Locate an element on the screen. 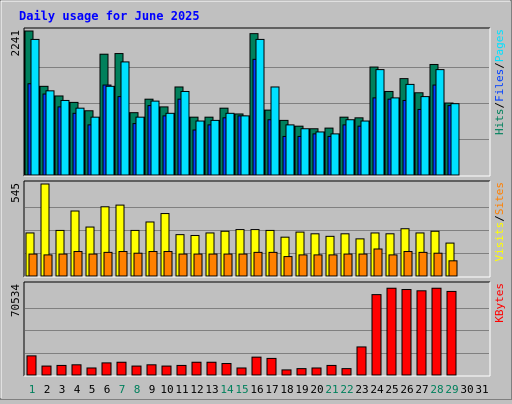 This screenshot has height=404, width=512. day-label-3: 3 is located at coordinates (62, 389).